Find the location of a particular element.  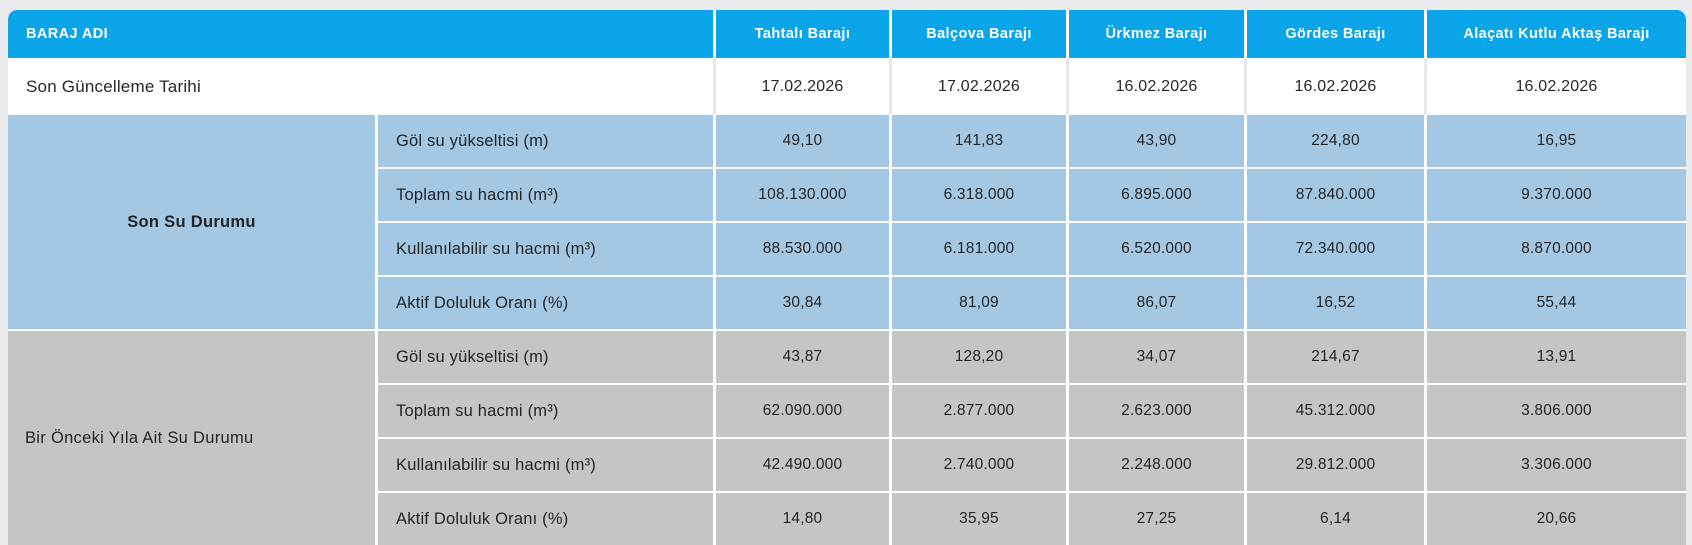

value-cell: 6,14 is located at coordinates (1335, 519).